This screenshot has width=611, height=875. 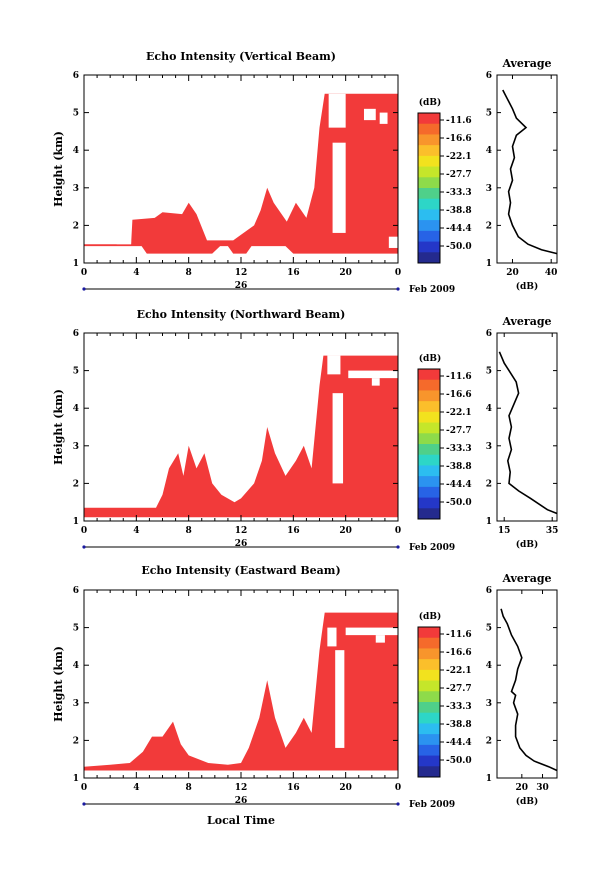 I want to click on colorbar-label: -16.6, so click(x=459, y=139).